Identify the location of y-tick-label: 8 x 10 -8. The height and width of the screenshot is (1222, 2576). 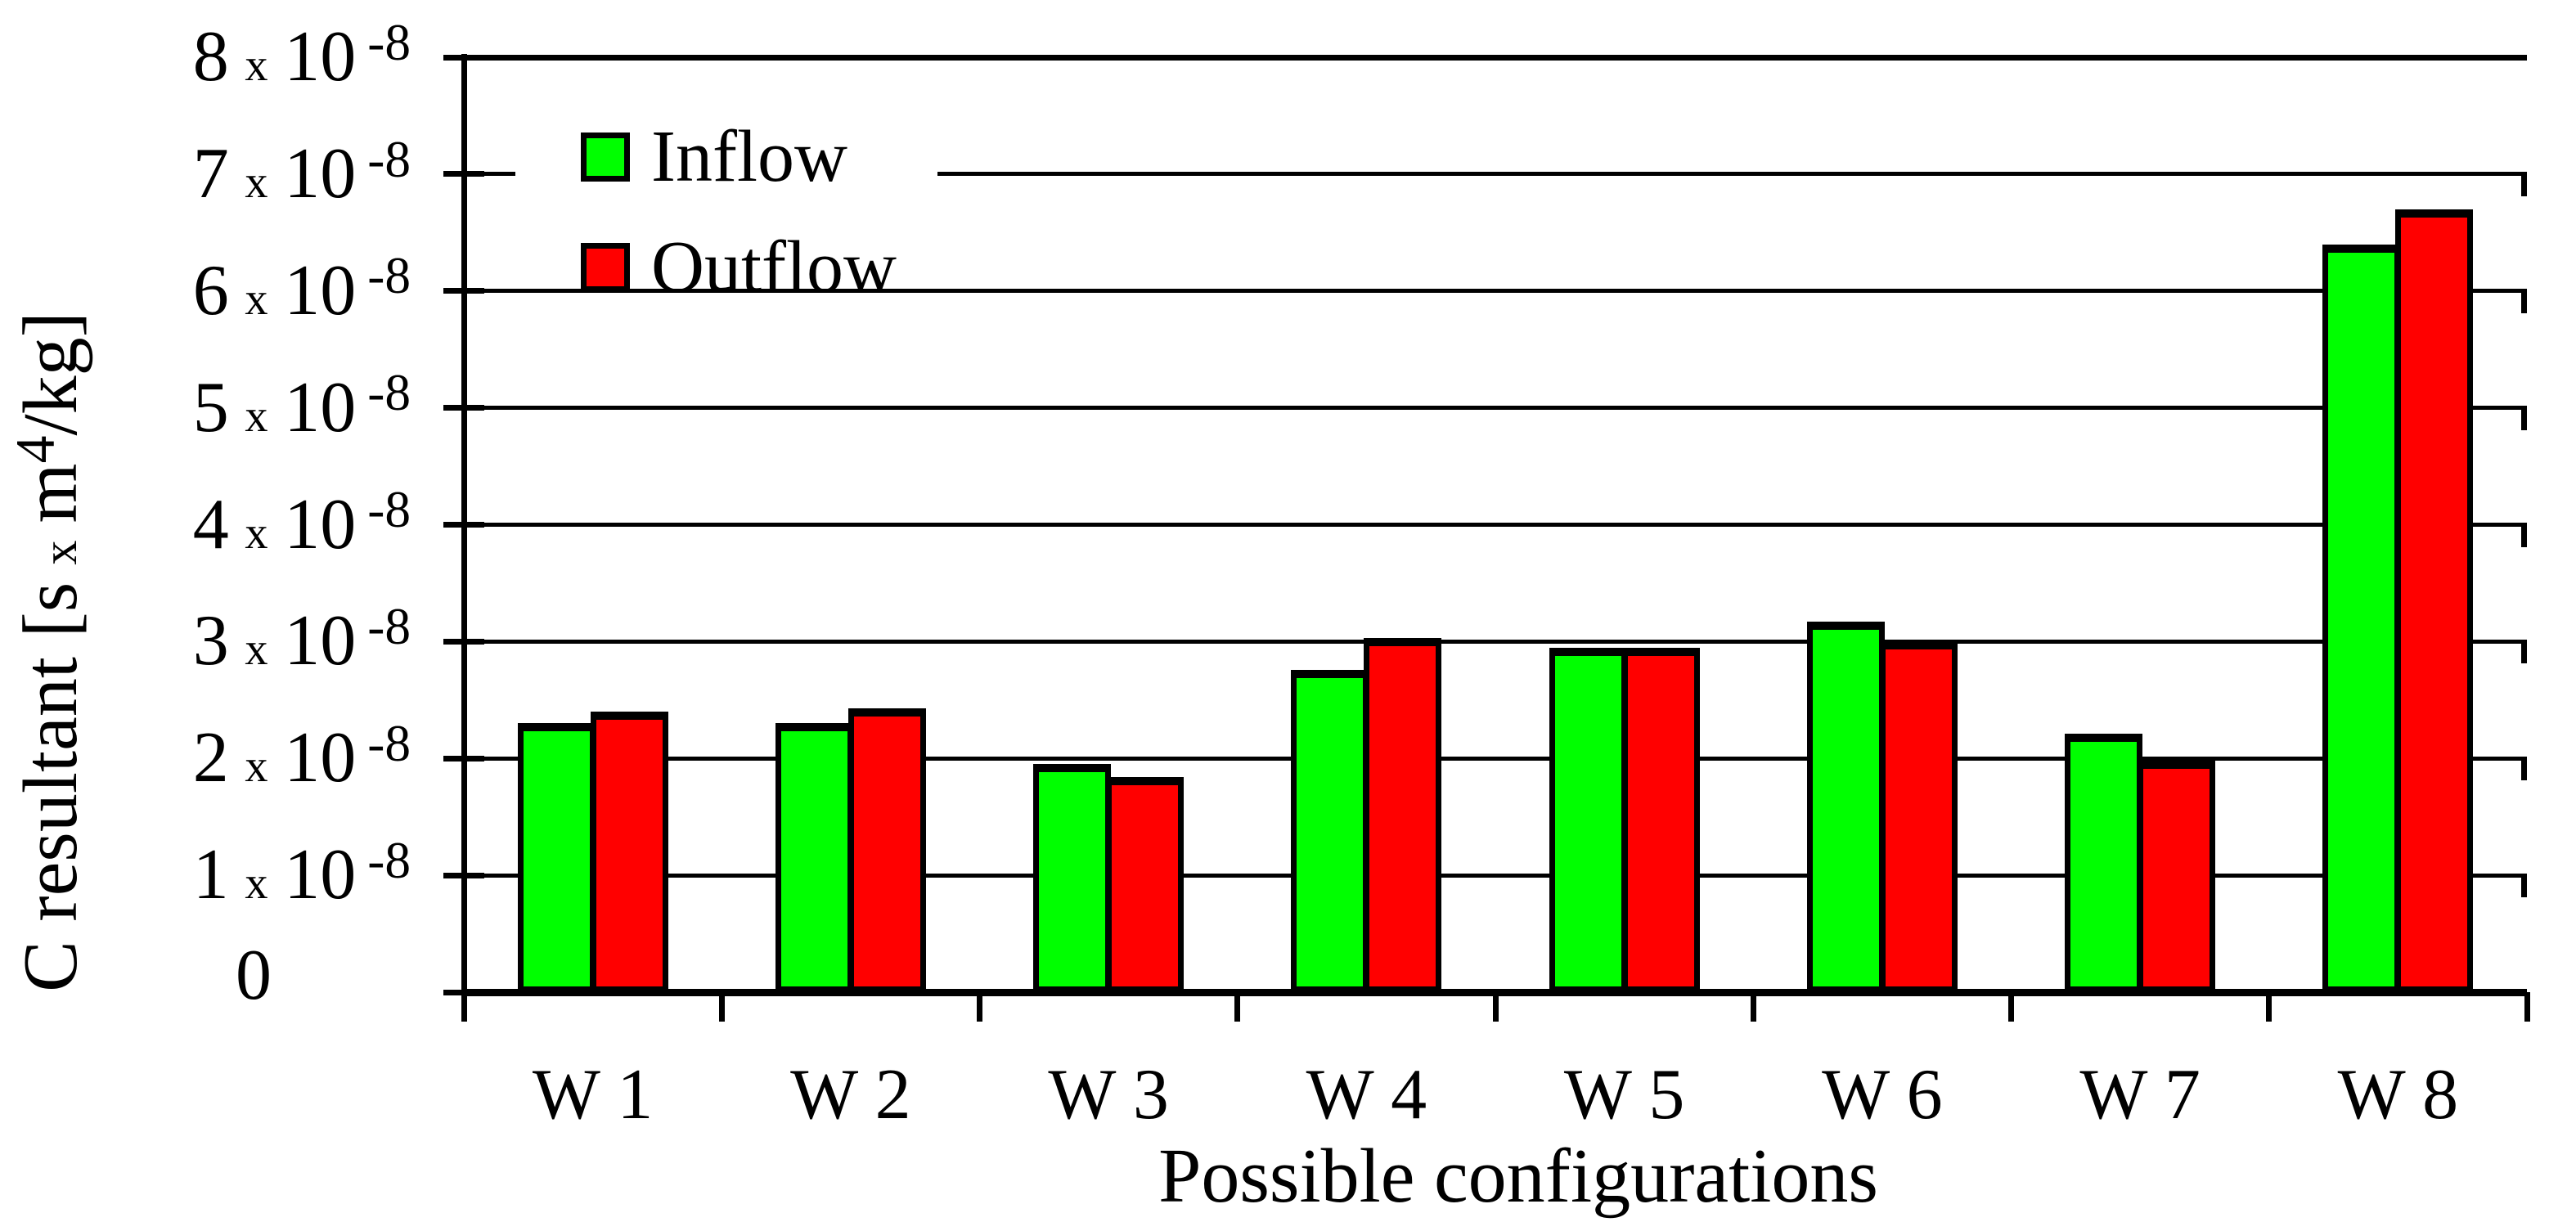
(302, 55).